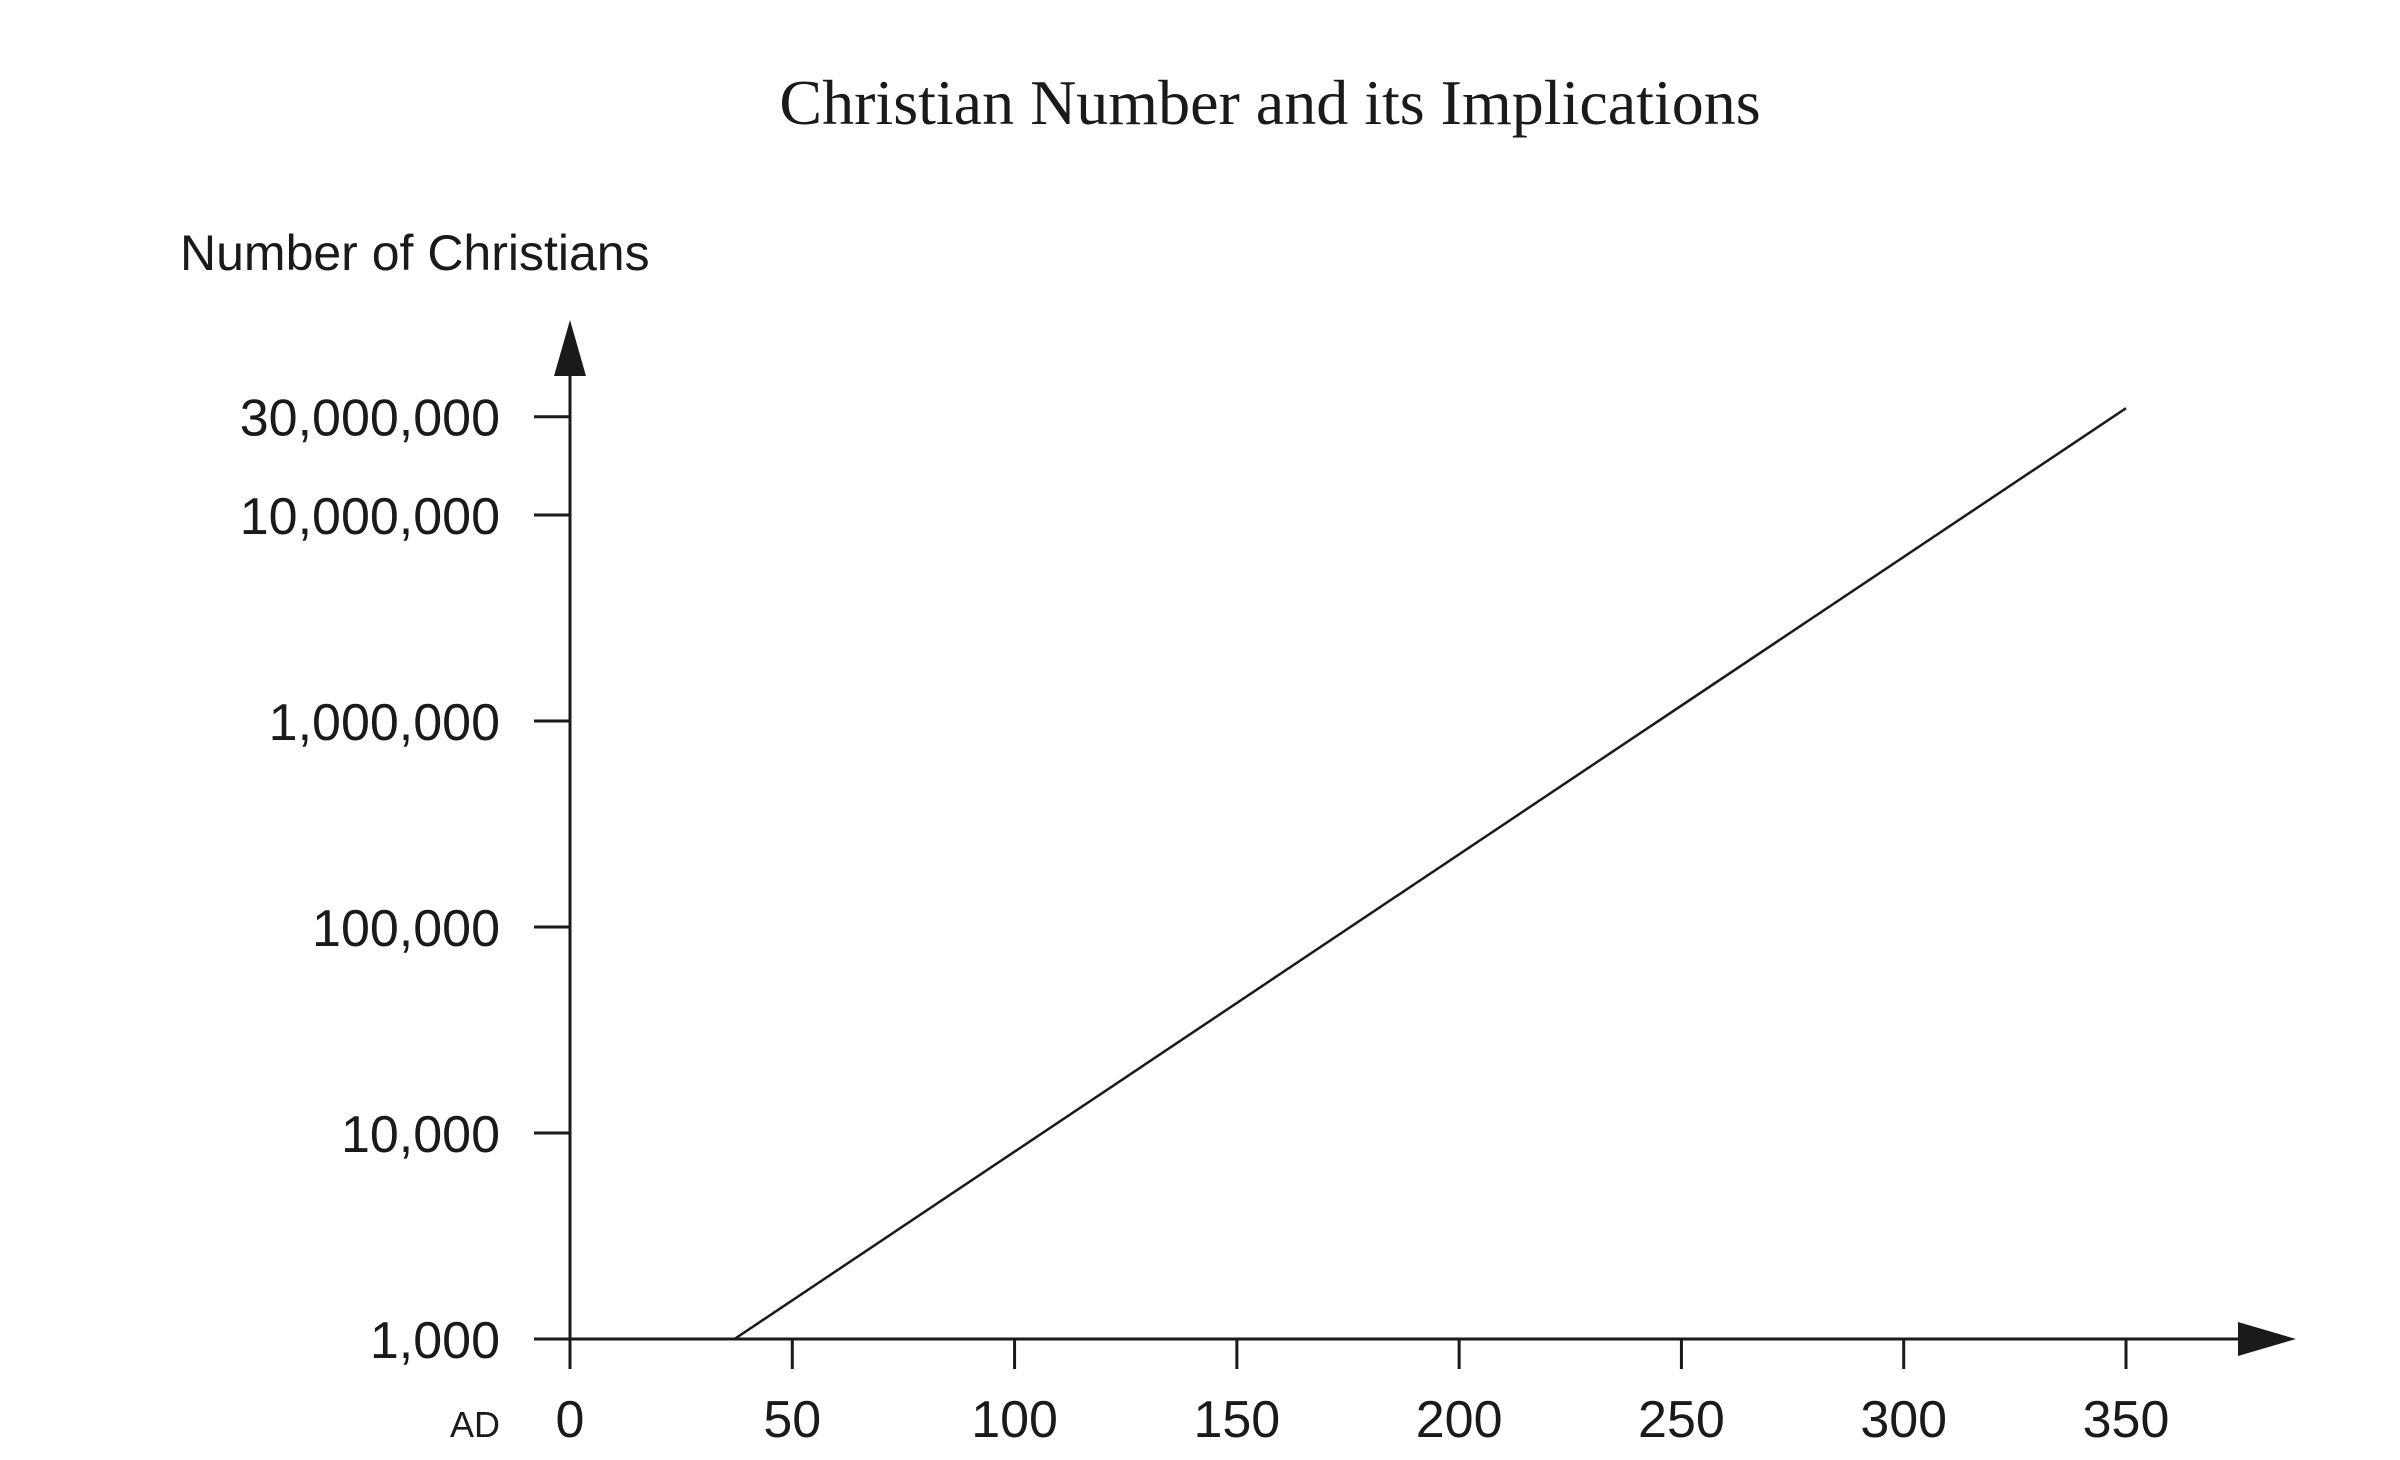 This screenshot has height=1460, width=2400. What do you see at coordinates (1269, 102) in the screenshot?
I see `chart-title: Christian Number and its Implications` at bounding box center [1269, 102].